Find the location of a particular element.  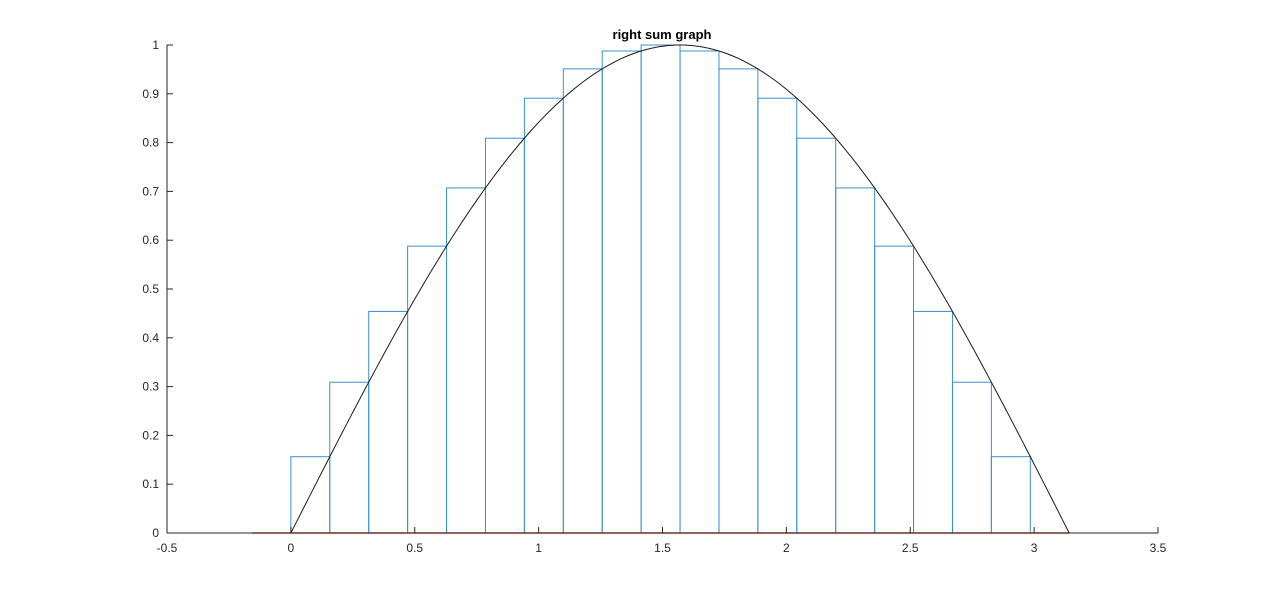

y-tick-label: 0.2 is located at coordinates (150, 435).